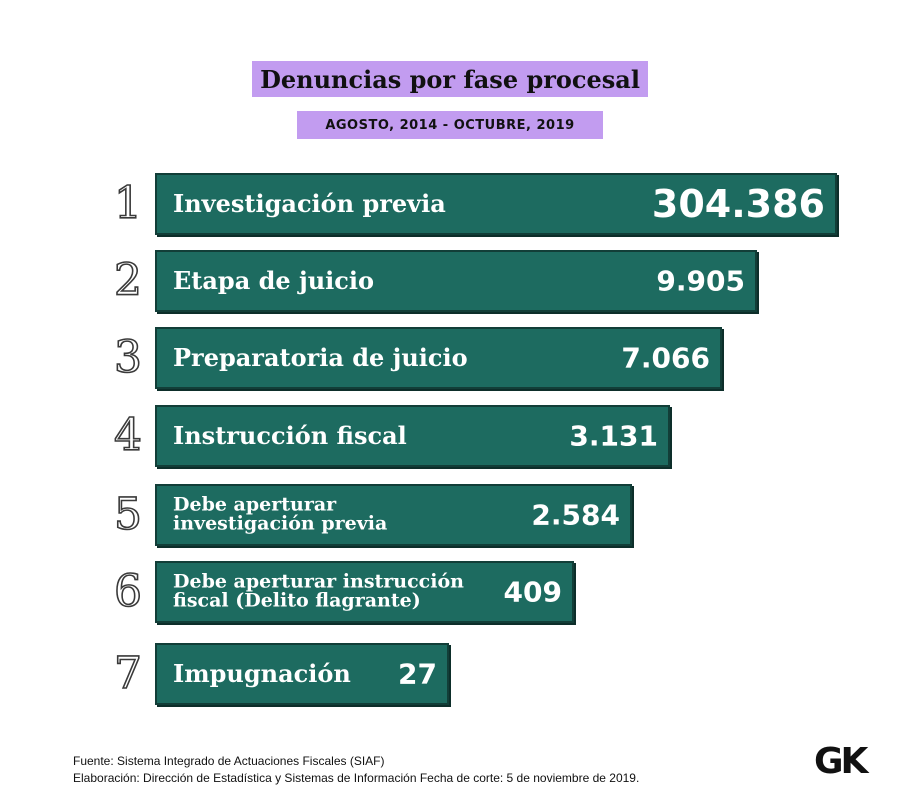  I want to click on bar-value-label: 27, so click(417, 674).